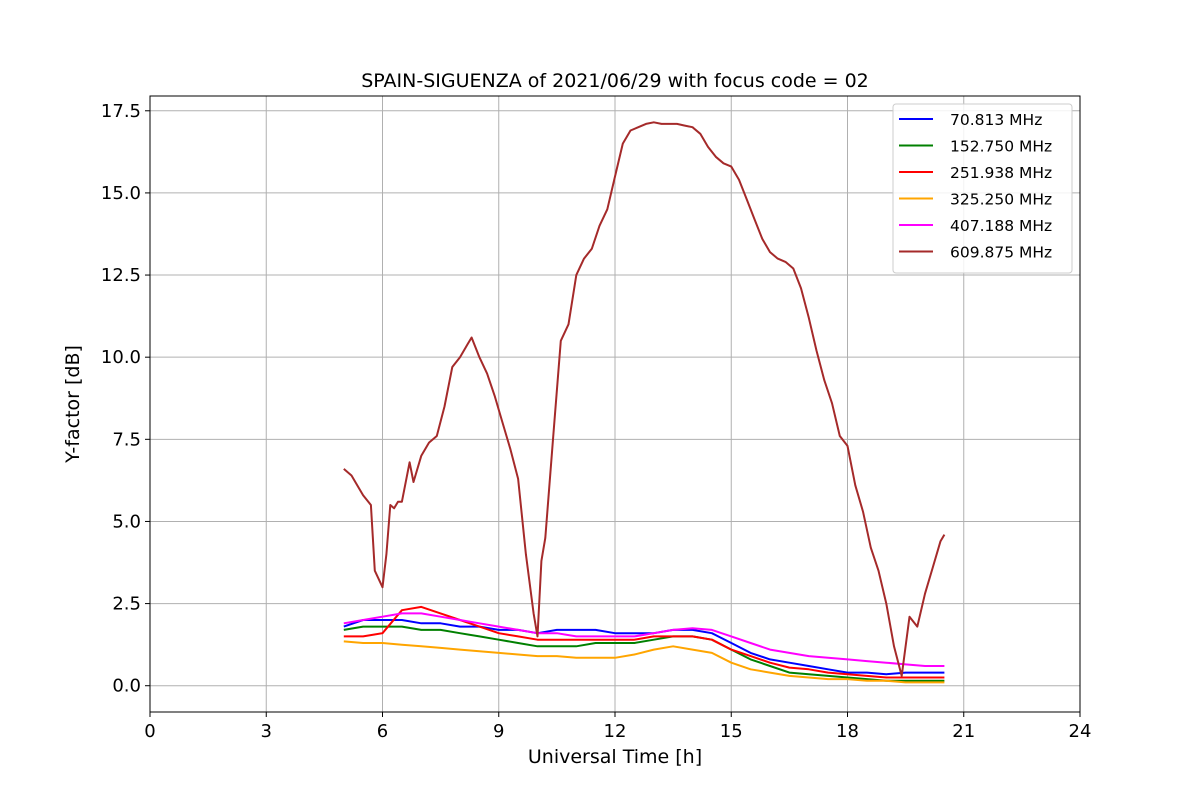  I want to click on x-tick-label: 0, so click(149, 731).